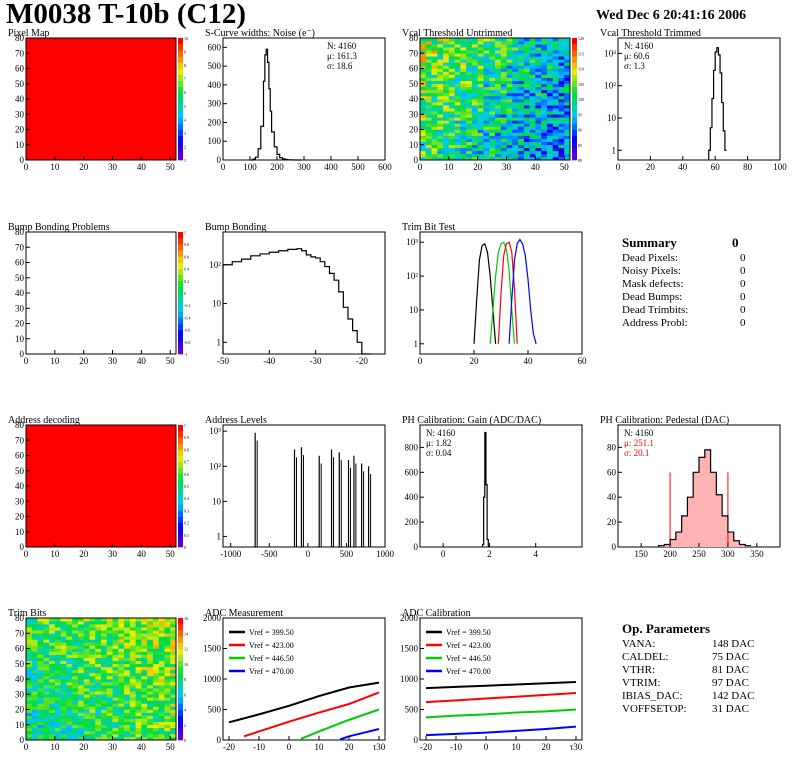 Image resolution: width=796 pixels, height=772 pixels. What do you see at coordinates (101, 486) in the screenshot?
I see `heatmap-fill` at bounding box center [101, 486].